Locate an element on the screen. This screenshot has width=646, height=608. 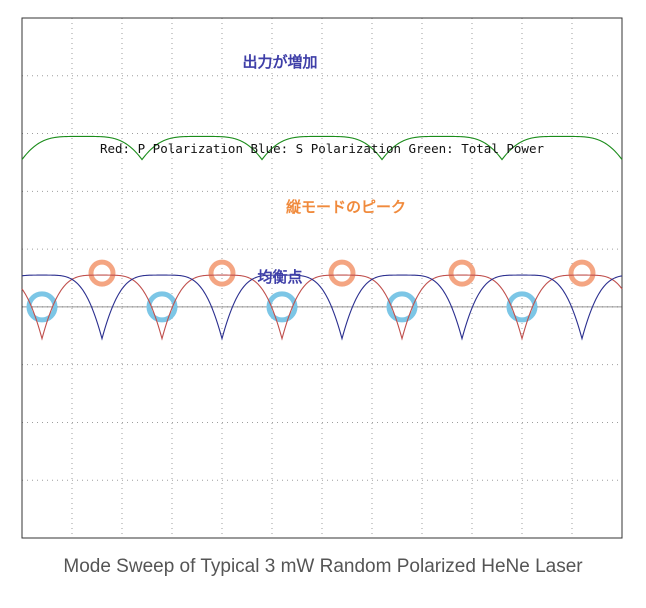
series-line-p-polarization is located at coordinates (322, 307).